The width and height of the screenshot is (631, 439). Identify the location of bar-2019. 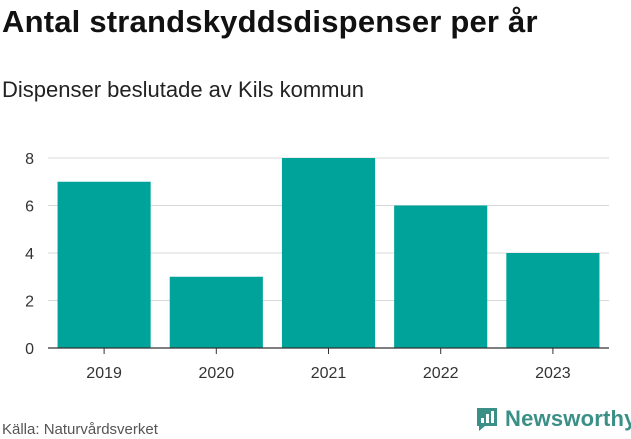
(104, 264).